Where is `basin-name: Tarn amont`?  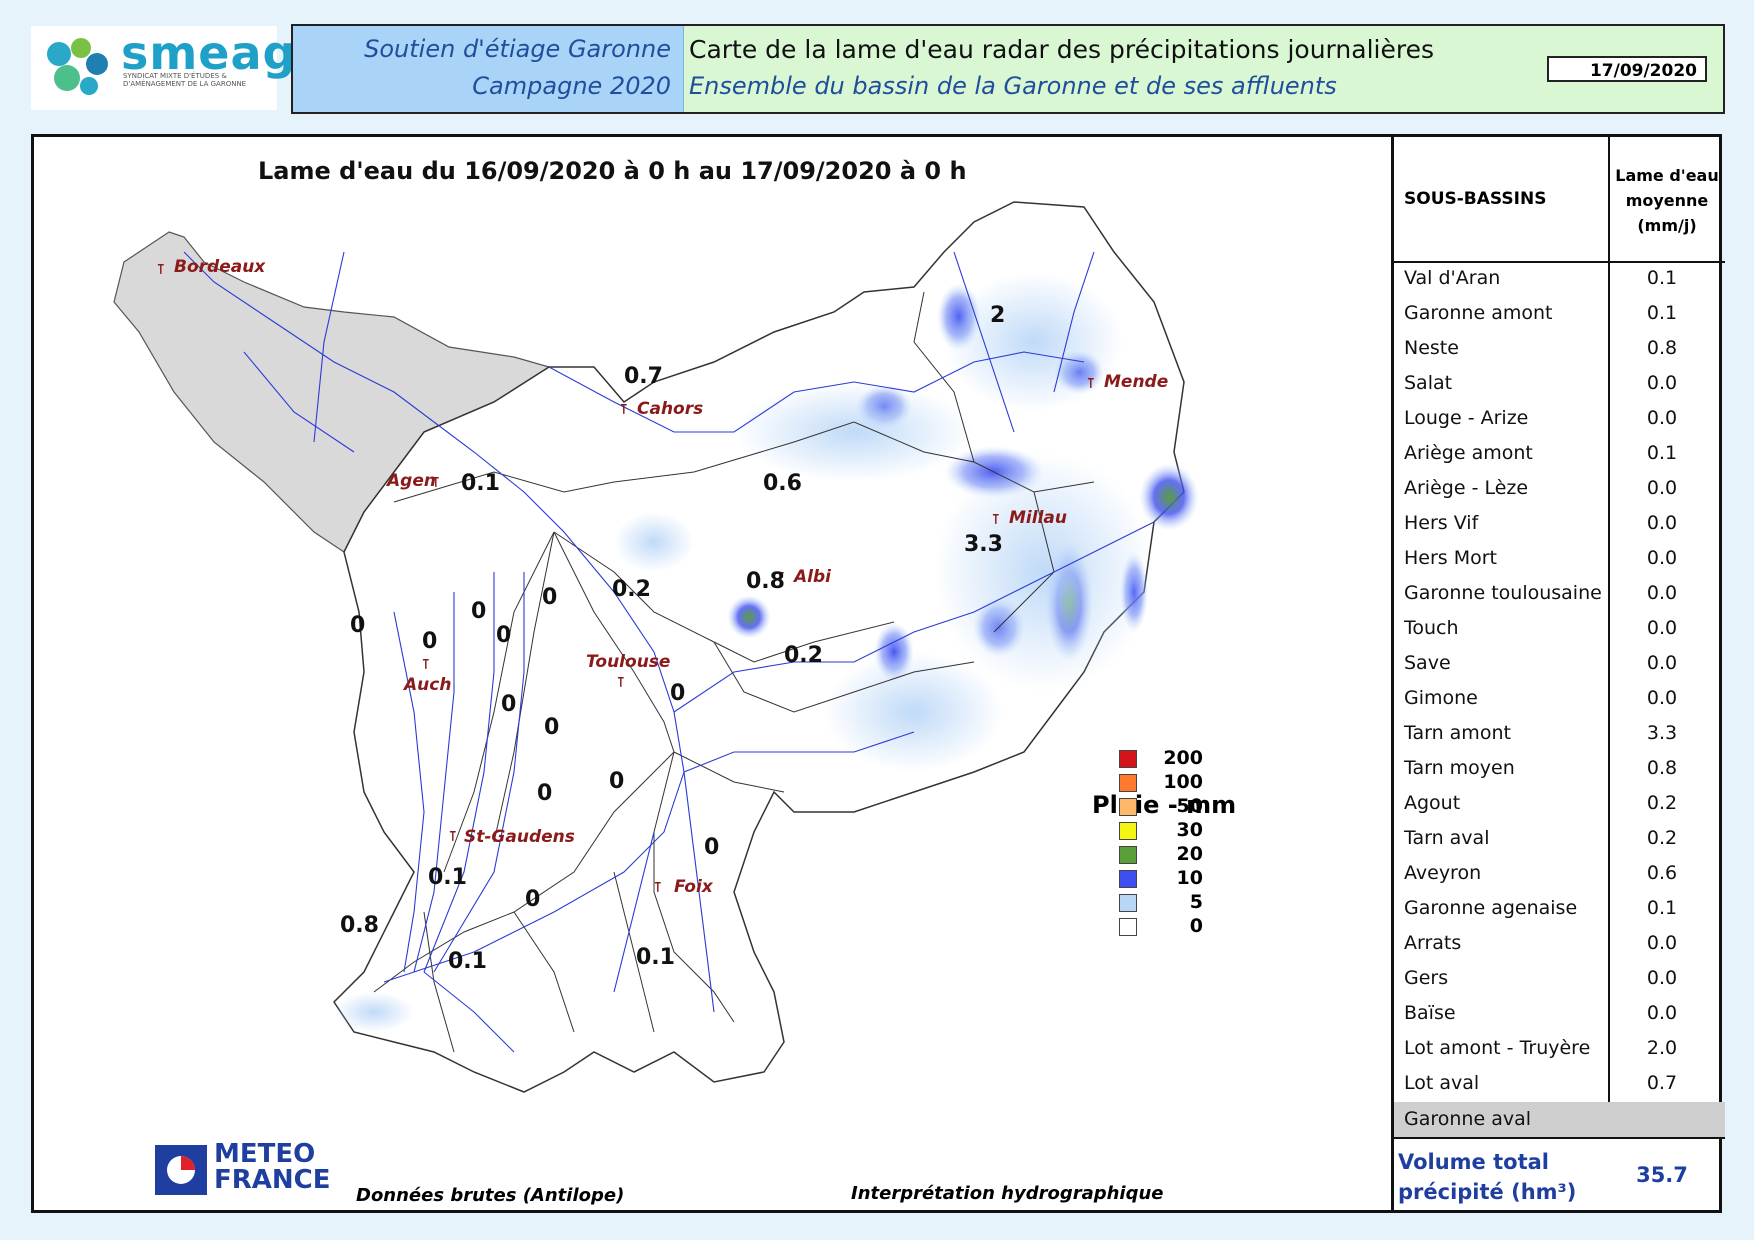 basin-name: Tarn amont is located at coordinates (1457, 733).